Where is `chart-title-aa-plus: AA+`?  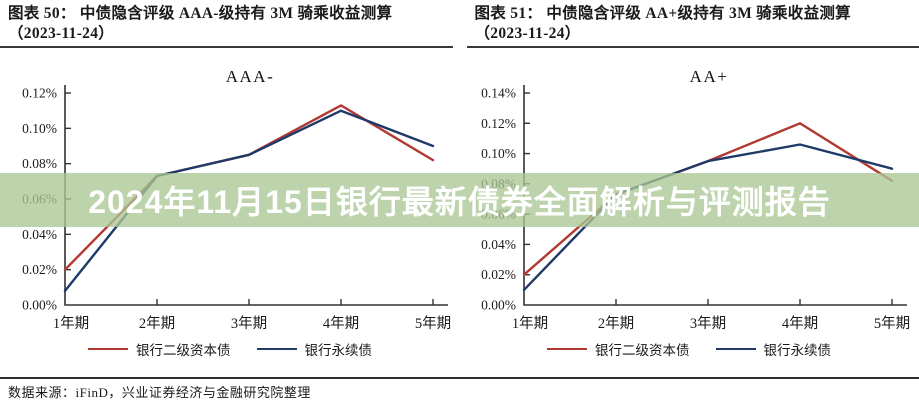
chart-title-aa-plus: AA+ is located at coordinates (709, 76).